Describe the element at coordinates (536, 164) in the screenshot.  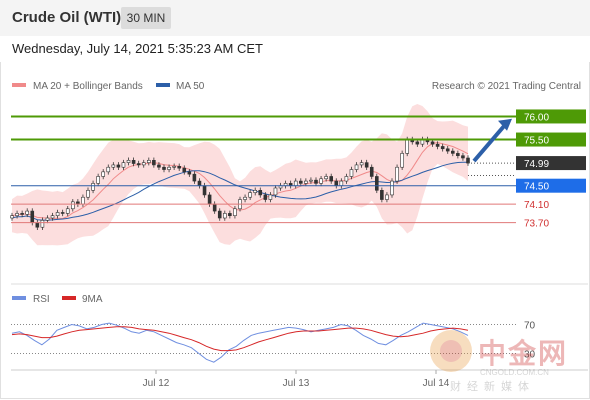
I see `level-label-74.99: 74.99` at that location.